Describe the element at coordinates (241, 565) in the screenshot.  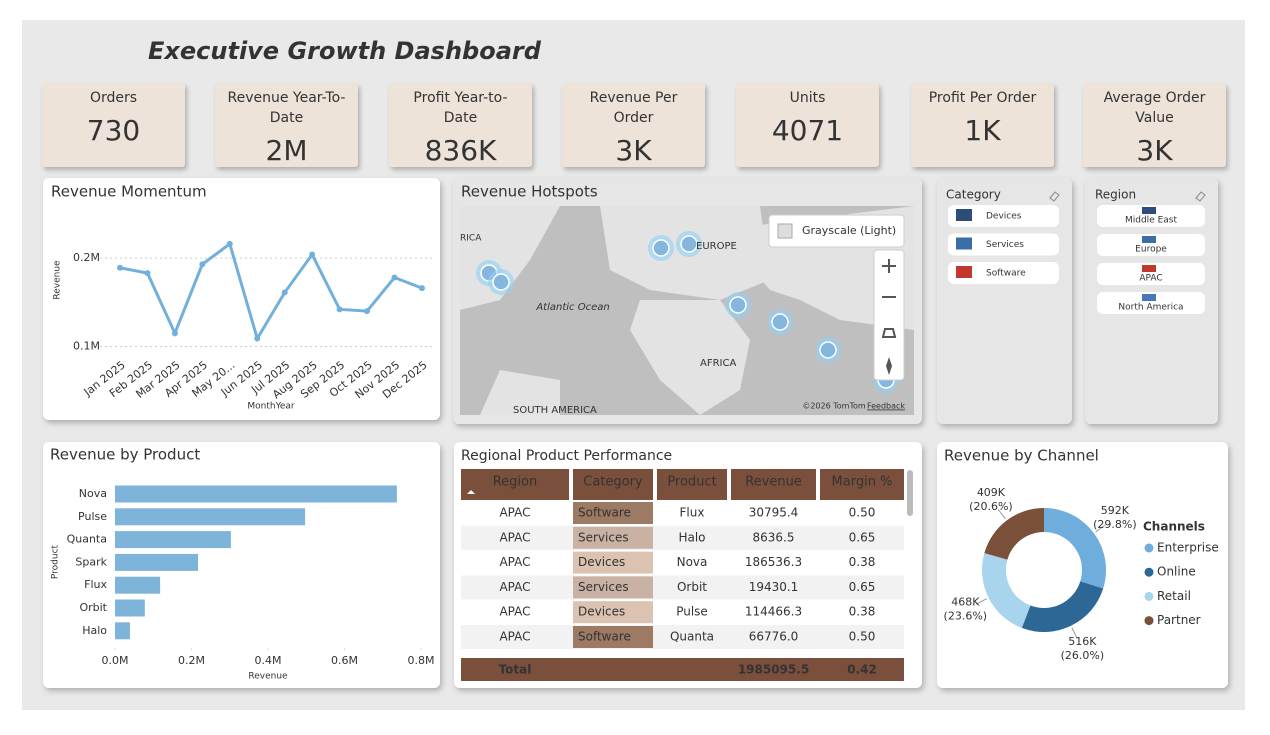
I see `panel` at that location.